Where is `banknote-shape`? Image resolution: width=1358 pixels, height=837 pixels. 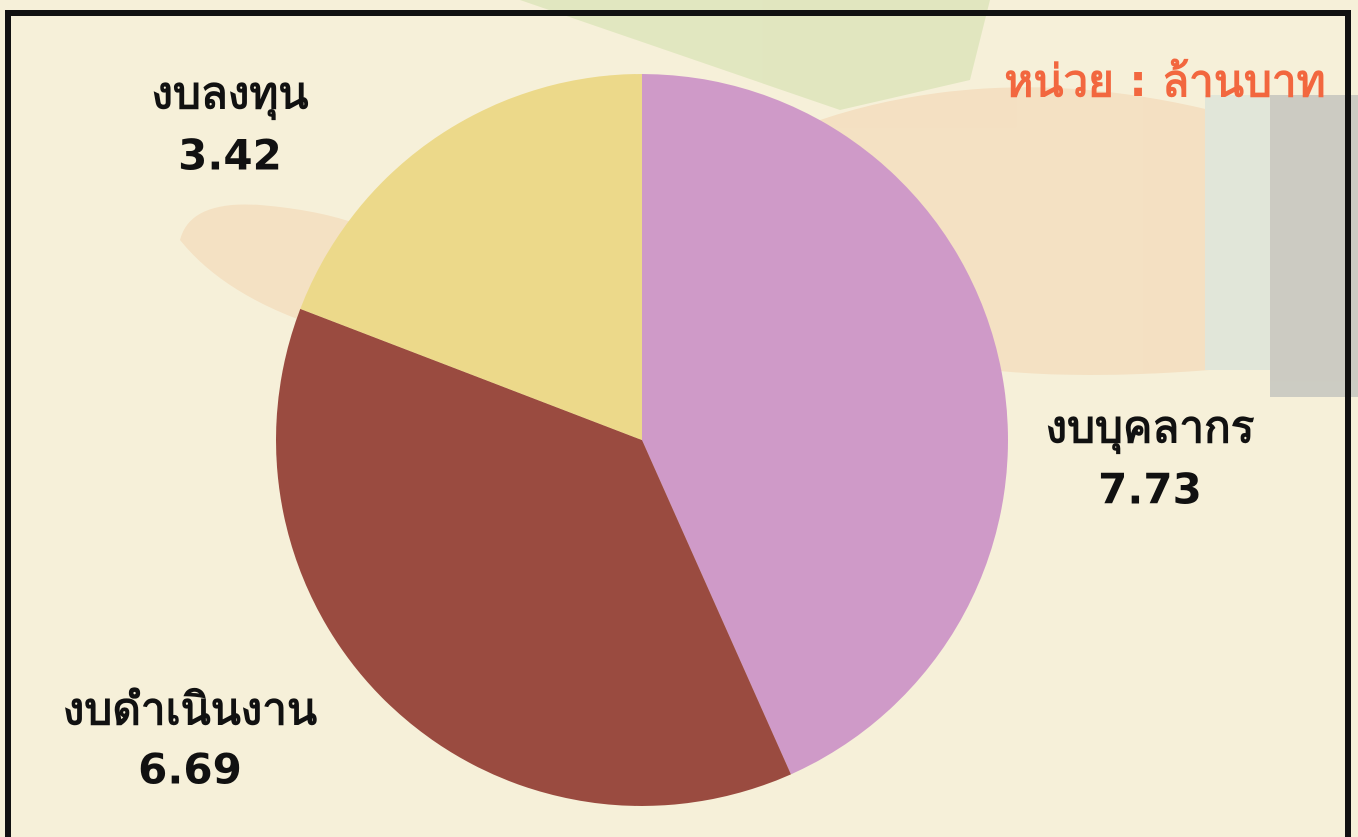
banknote-shape is located at coordinates (755, 55).